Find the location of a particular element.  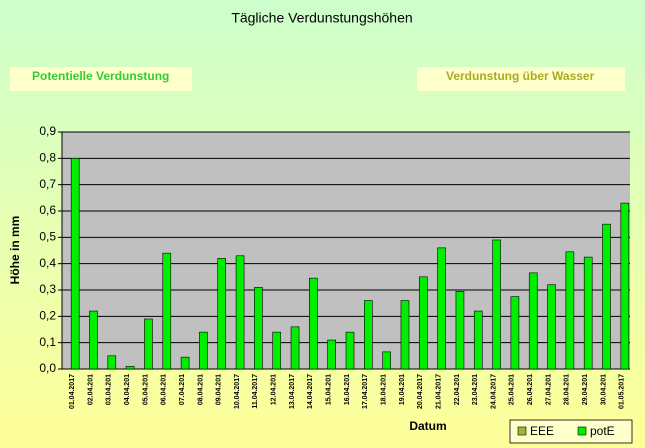

x-tick-label: 18.04.201 is located at coordinates (383, 389).